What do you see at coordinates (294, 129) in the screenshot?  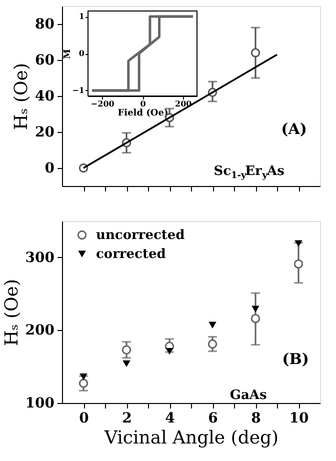 I see `annotation: (A)` at bounding box center [294, 129].